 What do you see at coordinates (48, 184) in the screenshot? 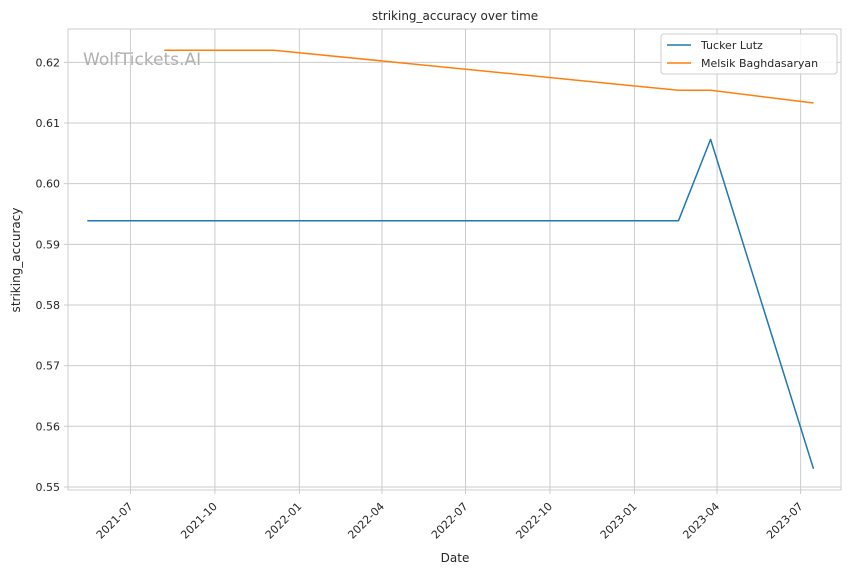
I see `y-tick-label: 0.60` at bounding box center [48, 184].